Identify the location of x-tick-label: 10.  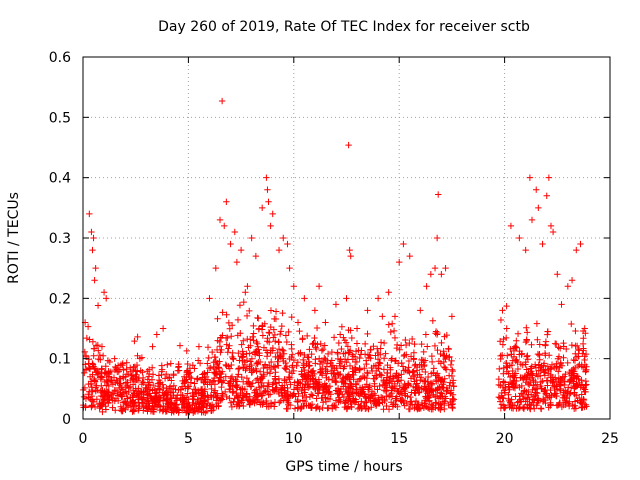
(294, 439).